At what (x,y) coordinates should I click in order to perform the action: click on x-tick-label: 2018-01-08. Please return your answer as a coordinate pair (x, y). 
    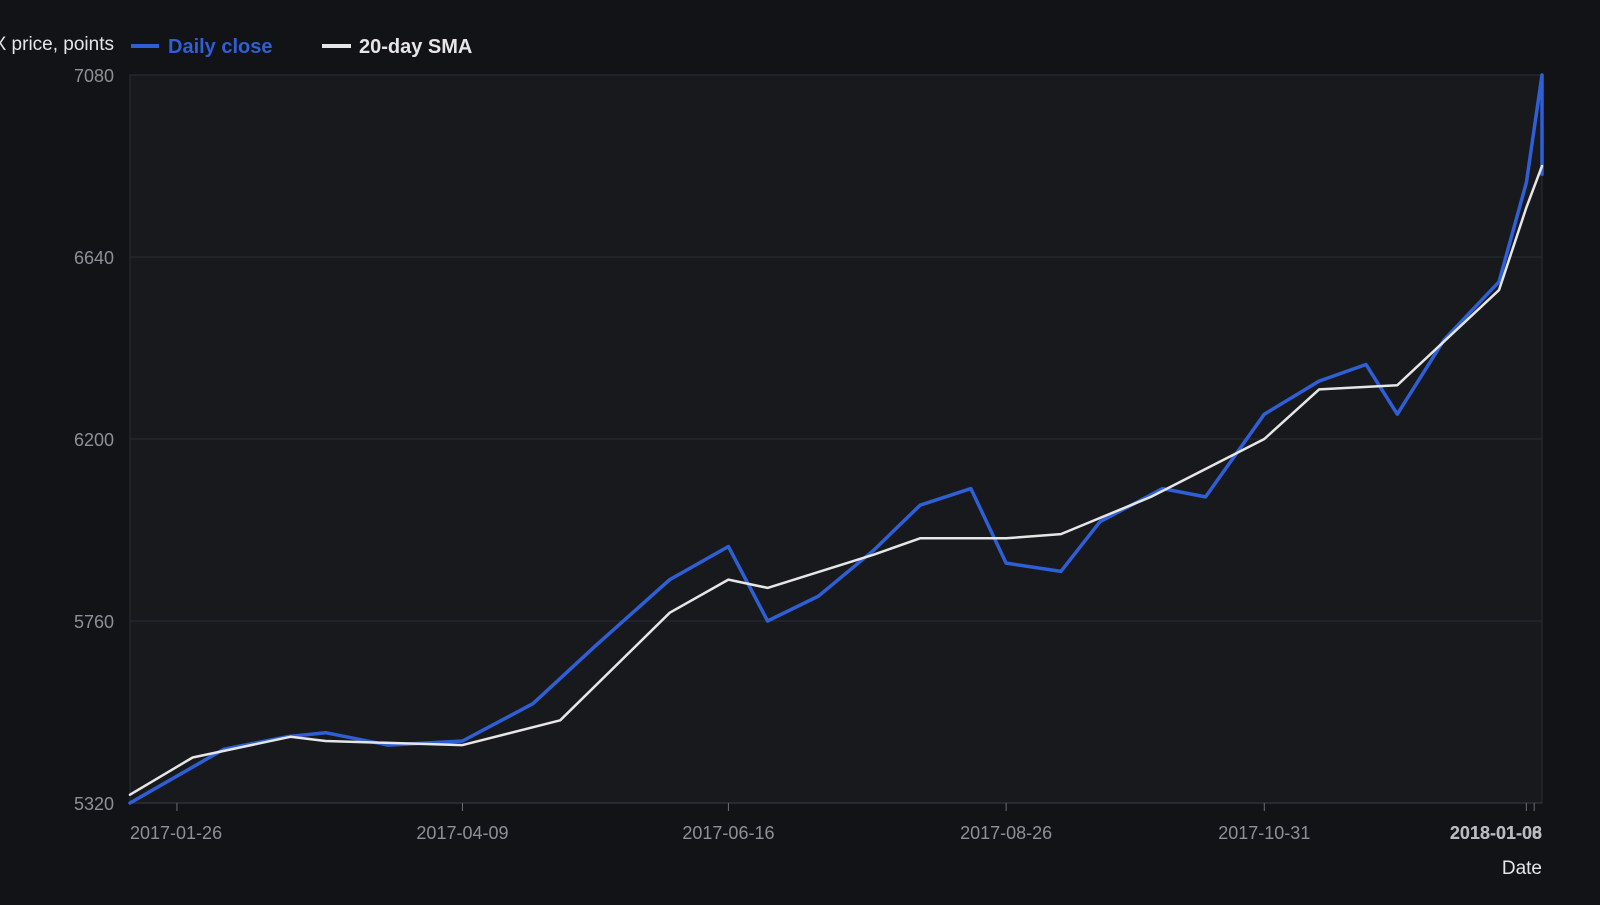
    Looking at the image, I should click on (1496, 833).